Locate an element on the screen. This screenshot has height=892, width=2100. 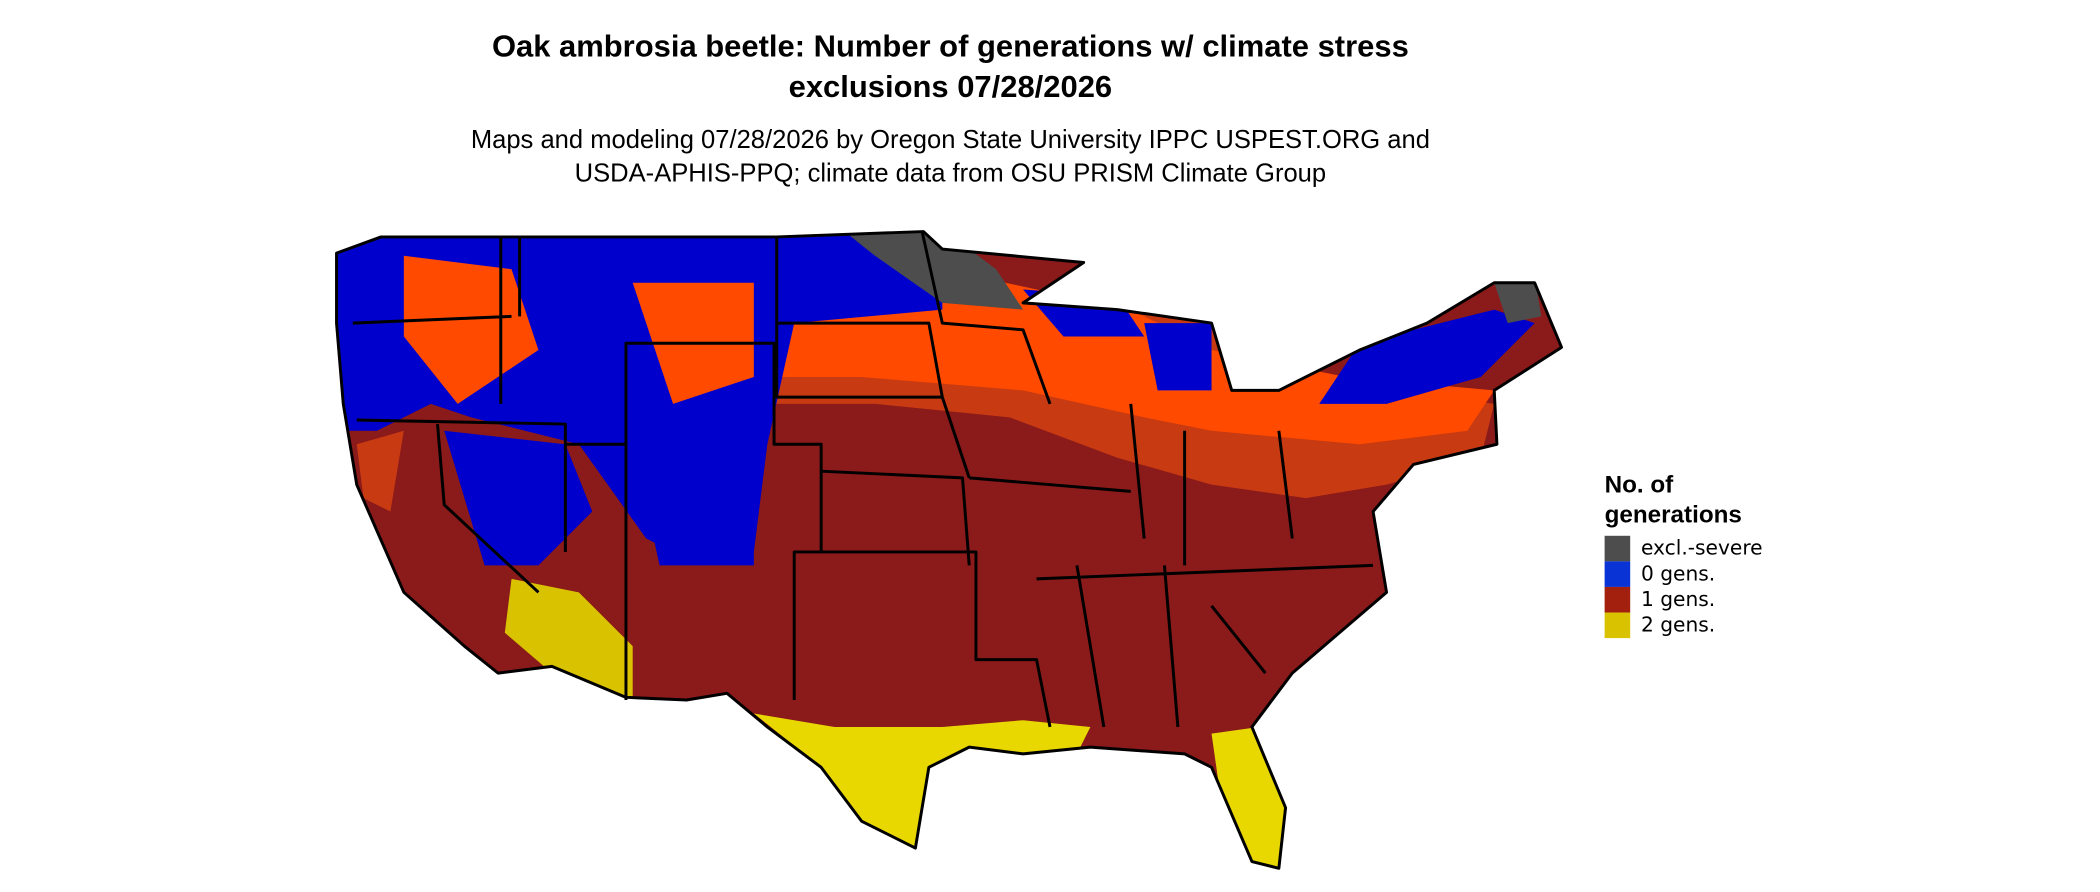
legend-title: generations is located at coordinates (1673, 514).